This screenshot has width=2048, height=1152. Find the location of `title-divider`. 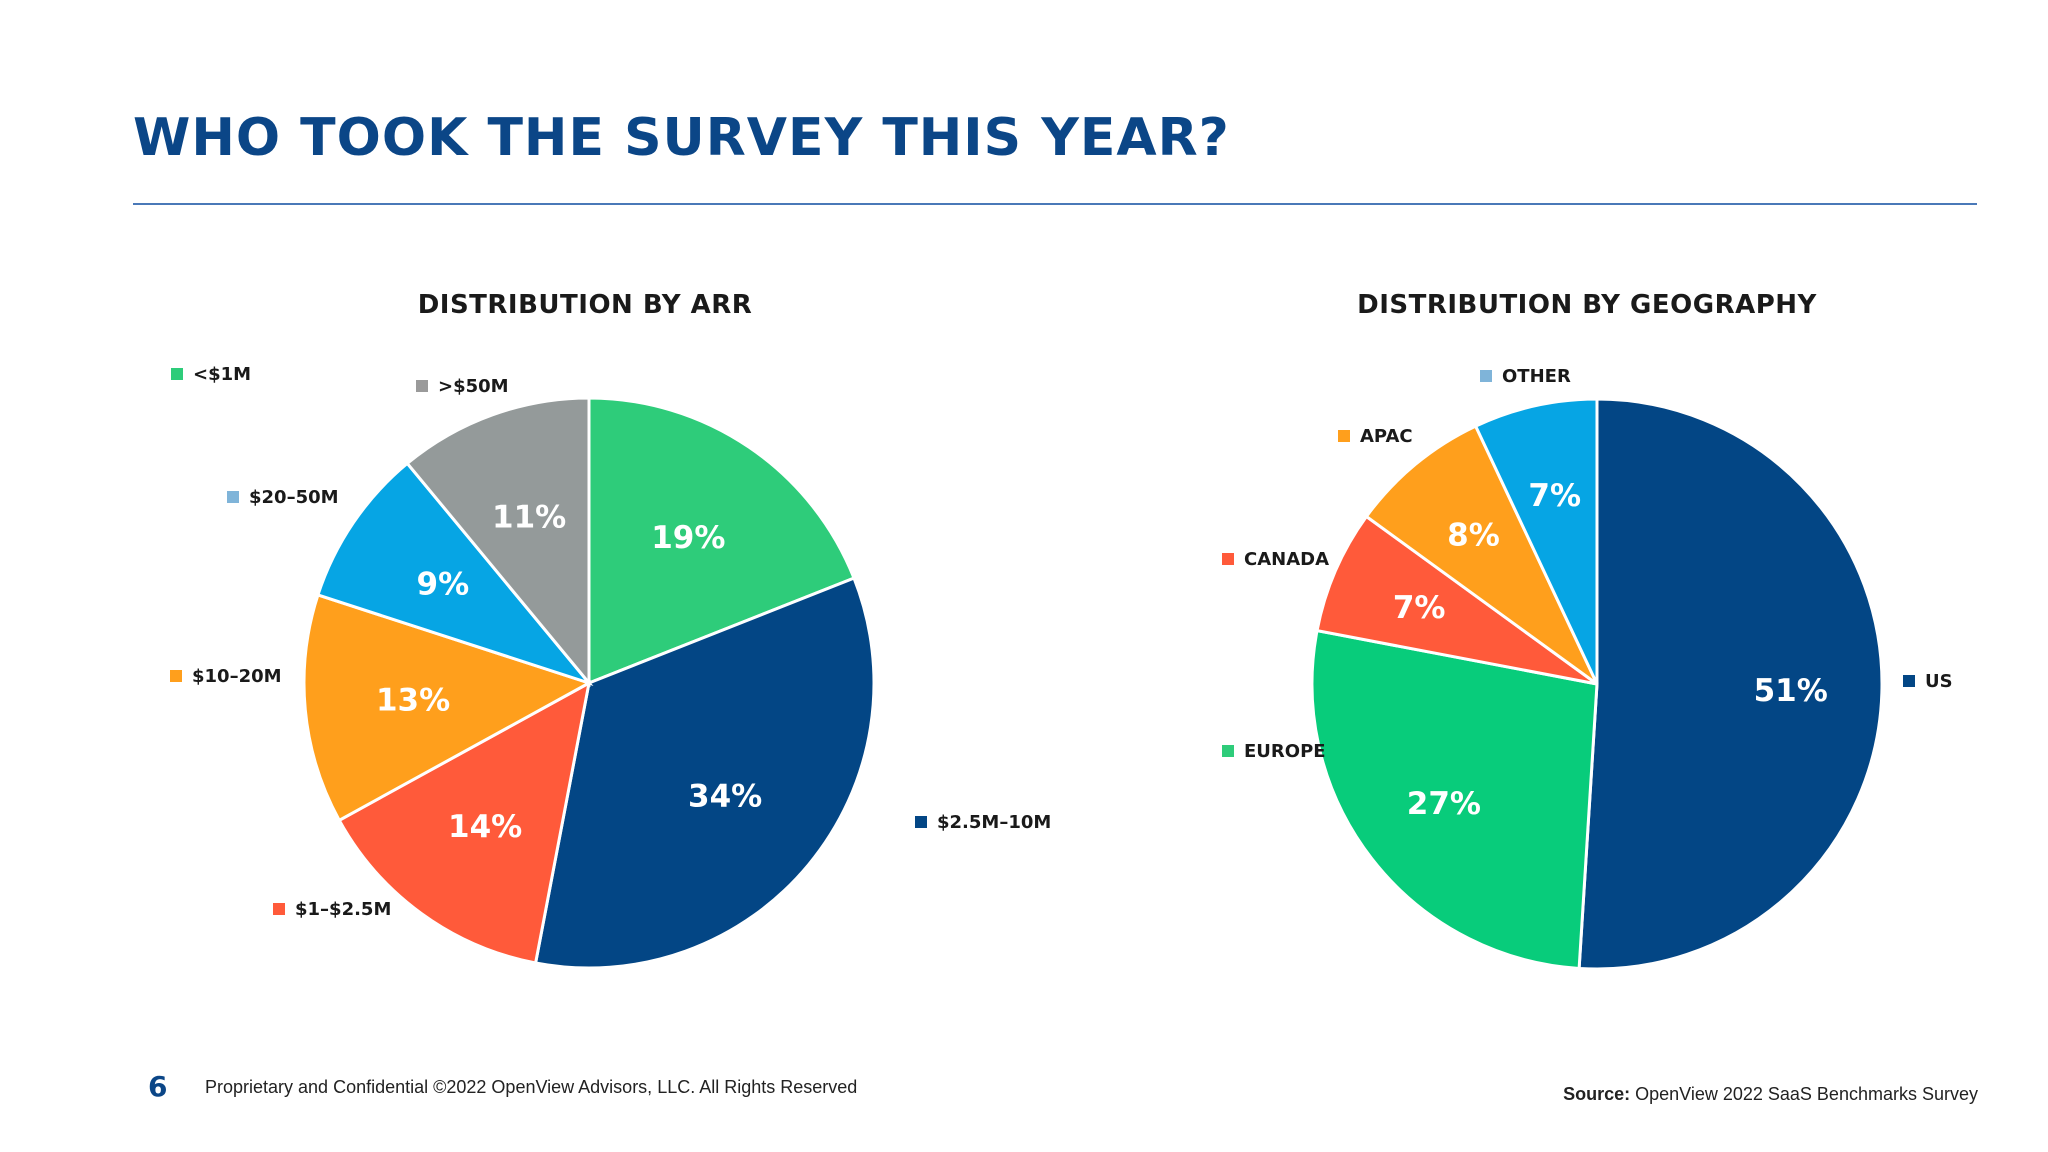

title-divider is located at coordinates (1055, 204).